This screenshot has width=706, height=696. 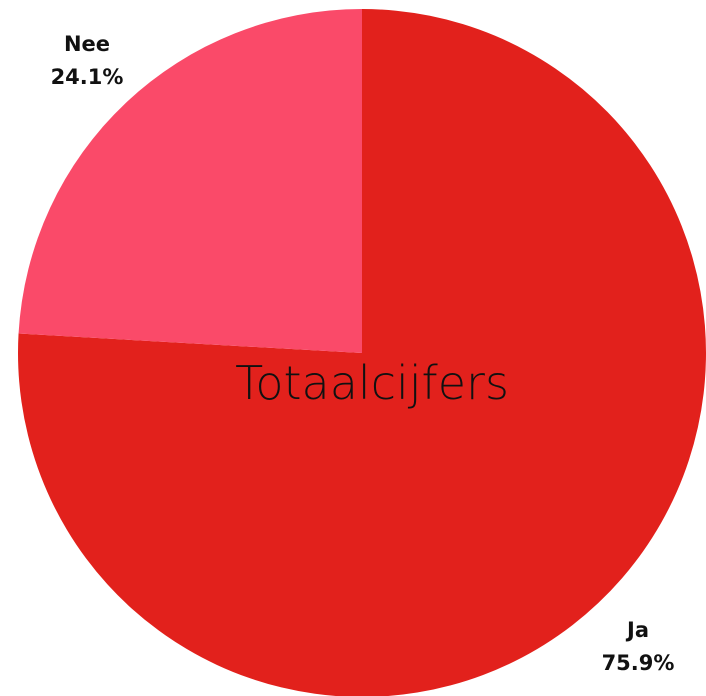 What do you see at coordinates (87, 77) in the screenshot?
I see `slice-label-nee-percent: 24.1%` at bounding box center [87, 77].